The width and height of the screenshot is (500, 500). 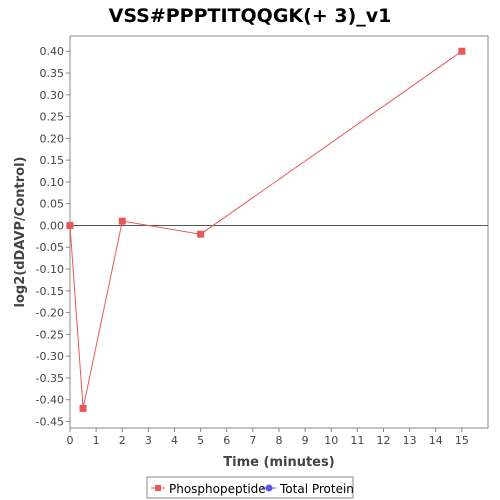 I want to click on x-tick-label: 12, so click(x=384, y=440).